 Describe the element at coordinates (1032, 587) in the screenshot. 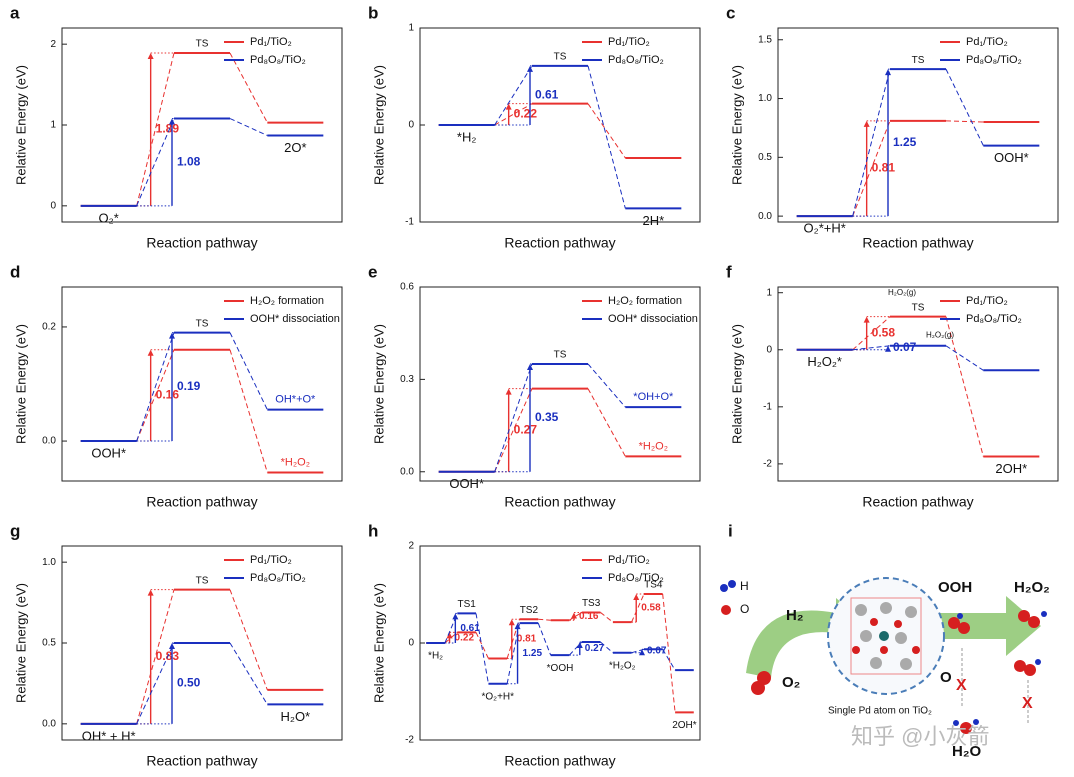

I see `product: H₂O₂` at that location.